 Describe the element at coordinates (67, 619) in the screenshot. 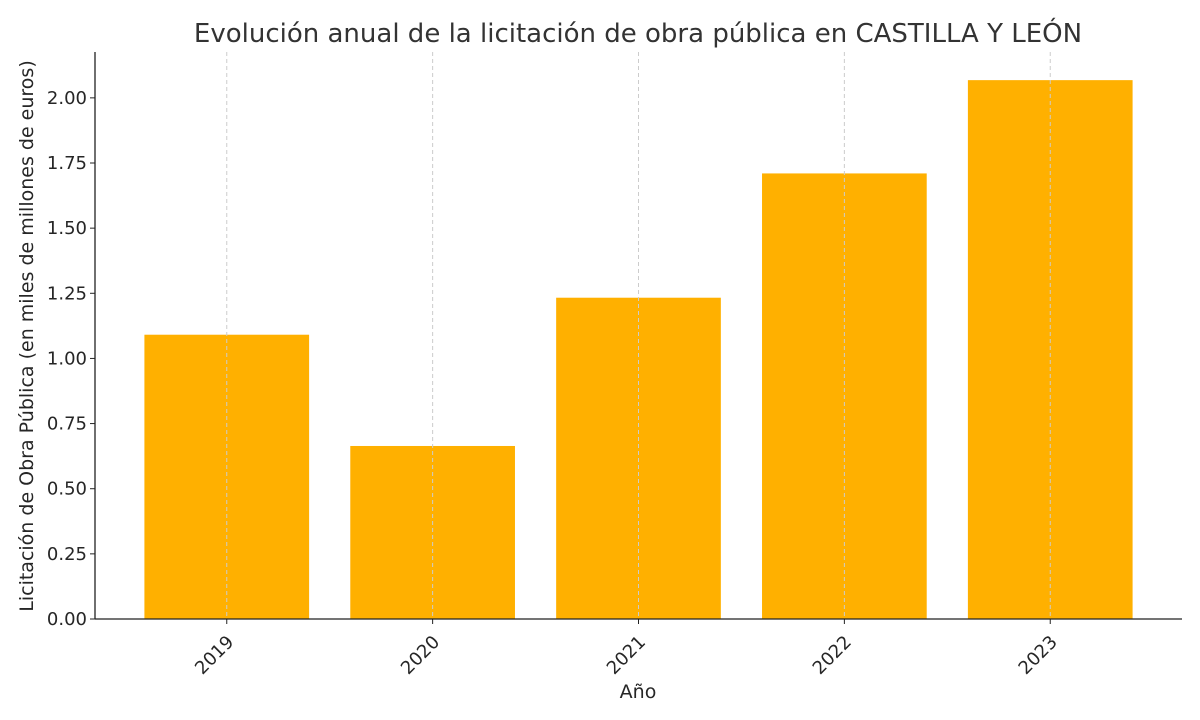

I see `y-tick-label: 0.00` at that location.